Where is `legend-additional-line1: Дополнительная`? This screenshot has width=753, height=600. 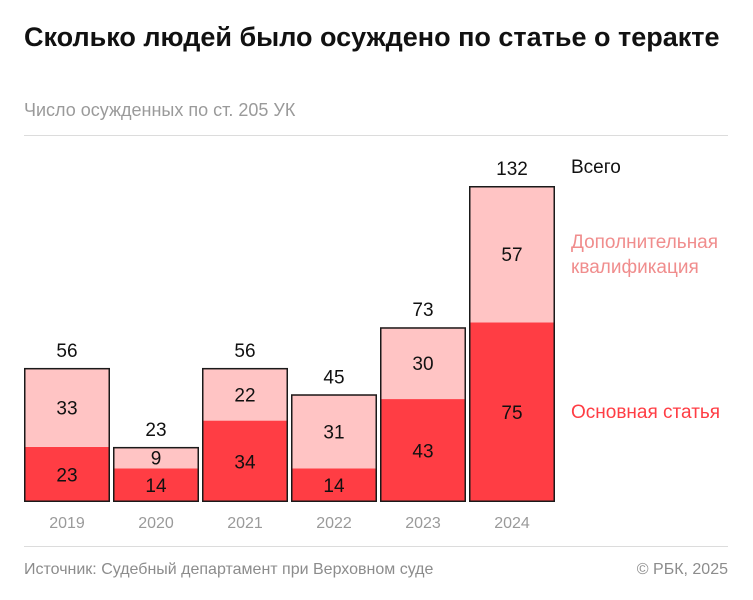 legend-additional-line1: Дополнительная is located at coordinates (644, 242).